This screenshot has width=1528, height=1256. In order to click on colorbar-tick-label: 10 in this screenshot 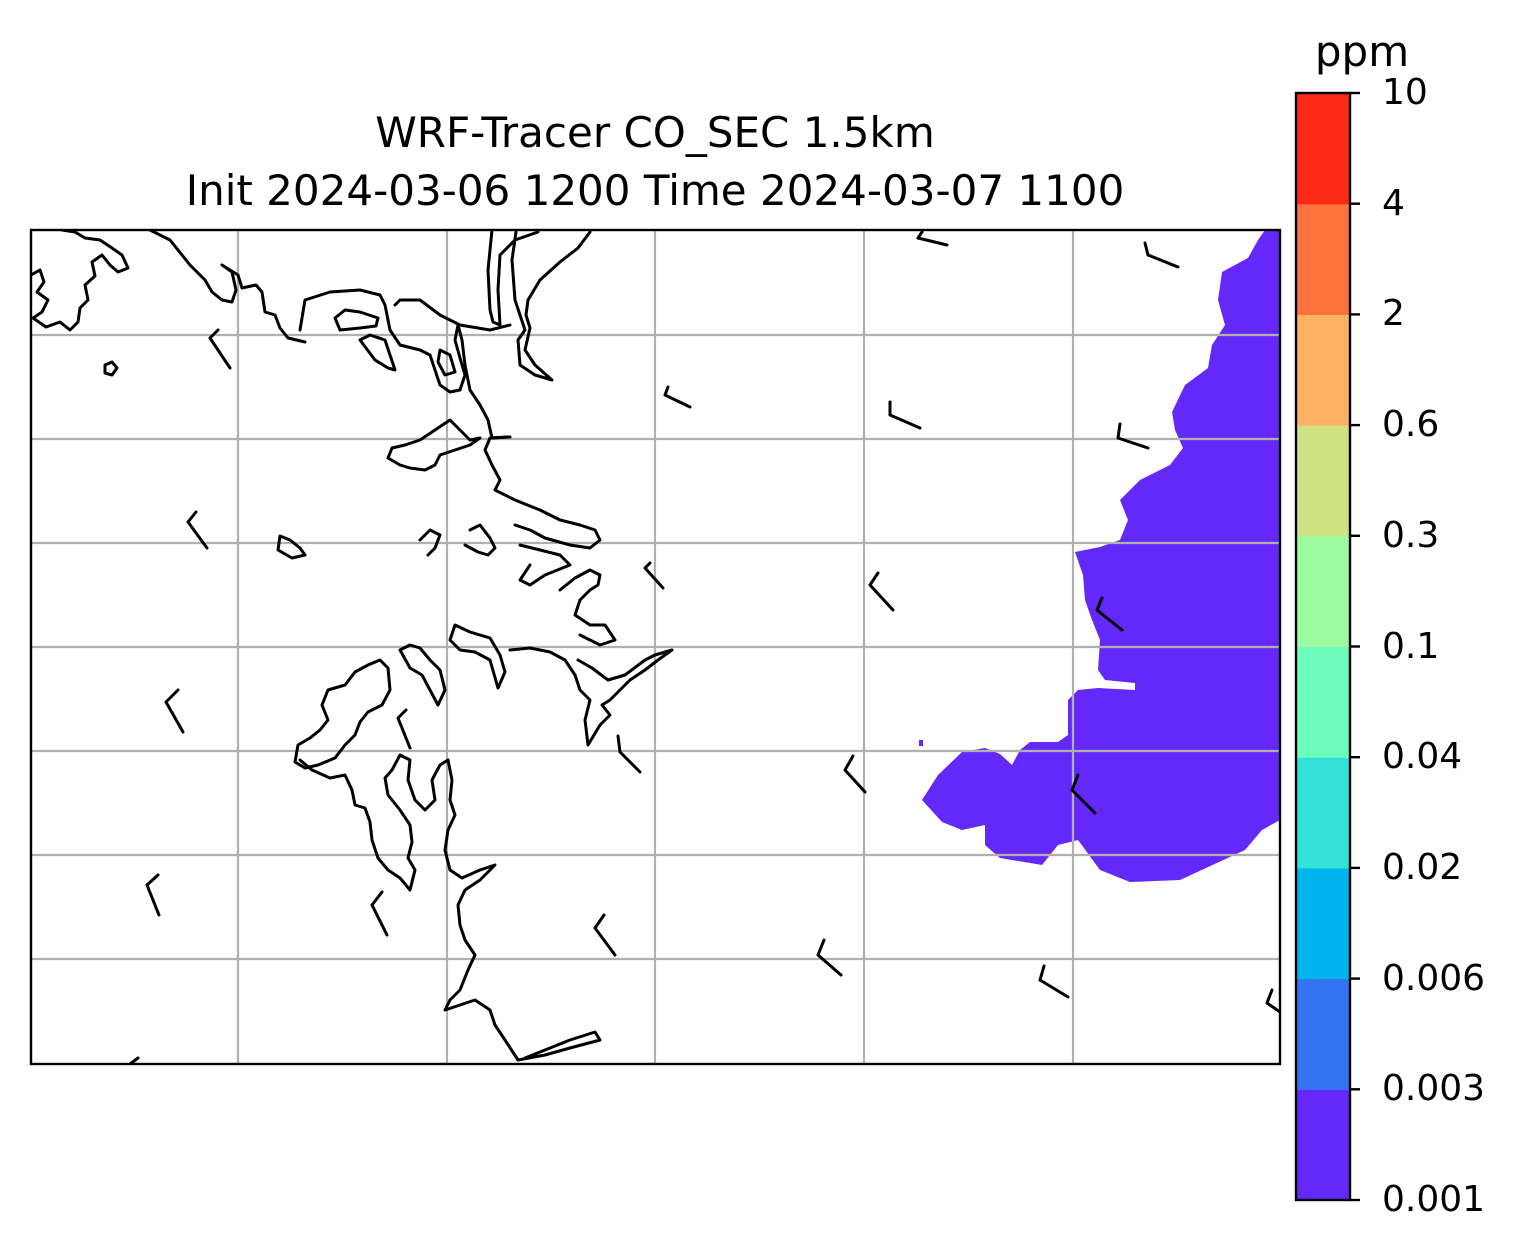, I will do `click(1405, 92)`.